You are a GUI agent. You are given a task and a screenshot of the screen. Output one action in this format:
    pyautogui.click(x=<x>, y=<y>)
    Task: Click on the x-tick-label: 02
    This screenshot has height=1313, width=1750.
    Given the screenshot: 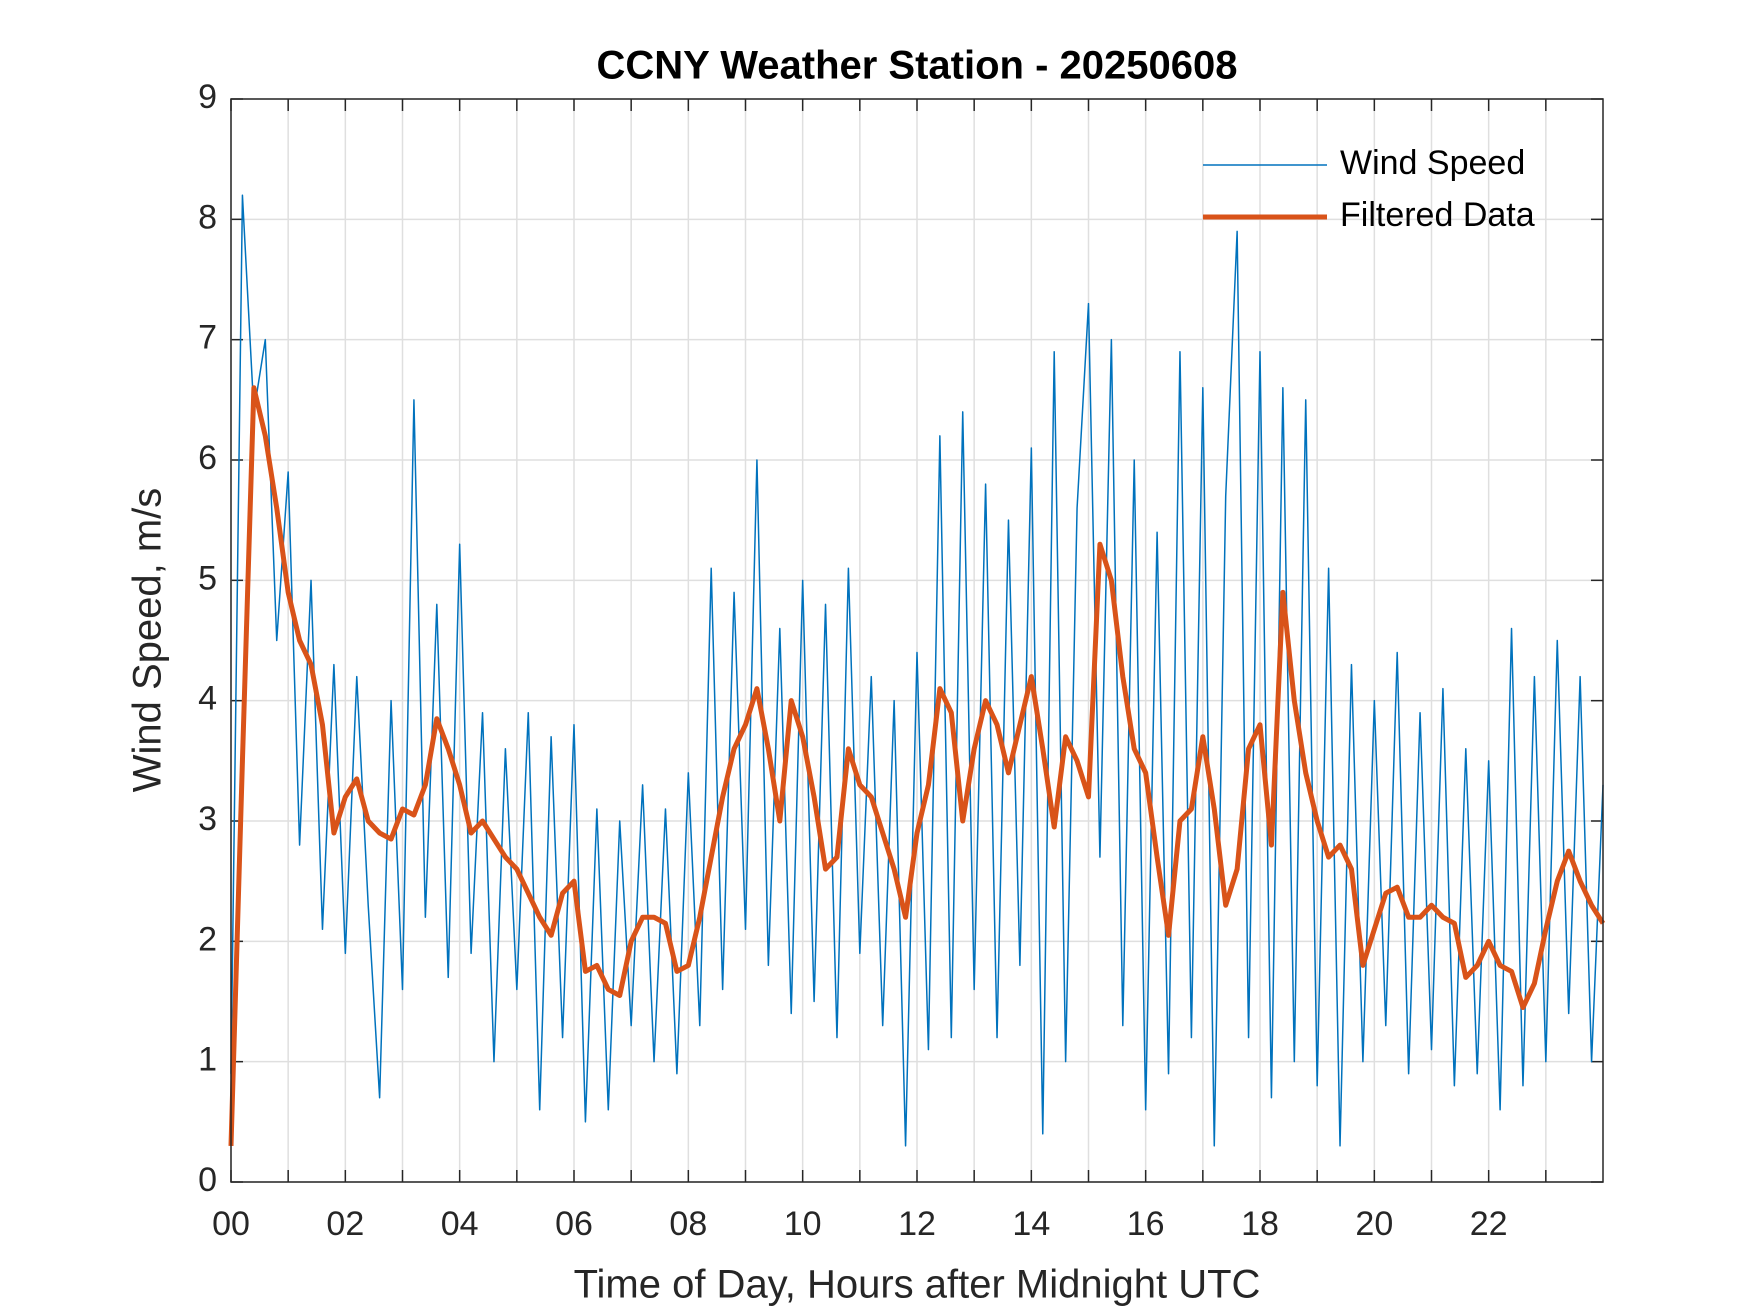 What is the action you would take?
    pyautogui.click(x=345, y=1224)
    